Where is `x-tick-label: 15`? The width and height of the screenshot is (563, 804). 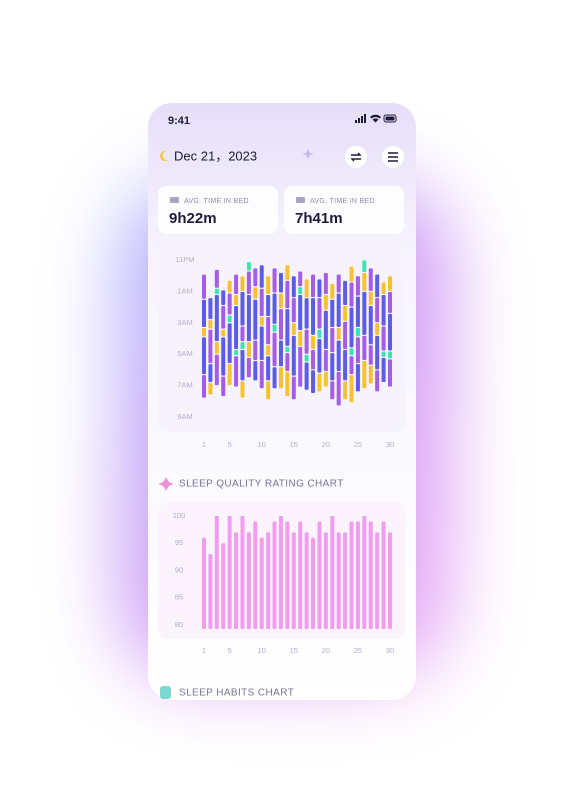 x-tick-label: 15 is located at coordinates (294, 444).